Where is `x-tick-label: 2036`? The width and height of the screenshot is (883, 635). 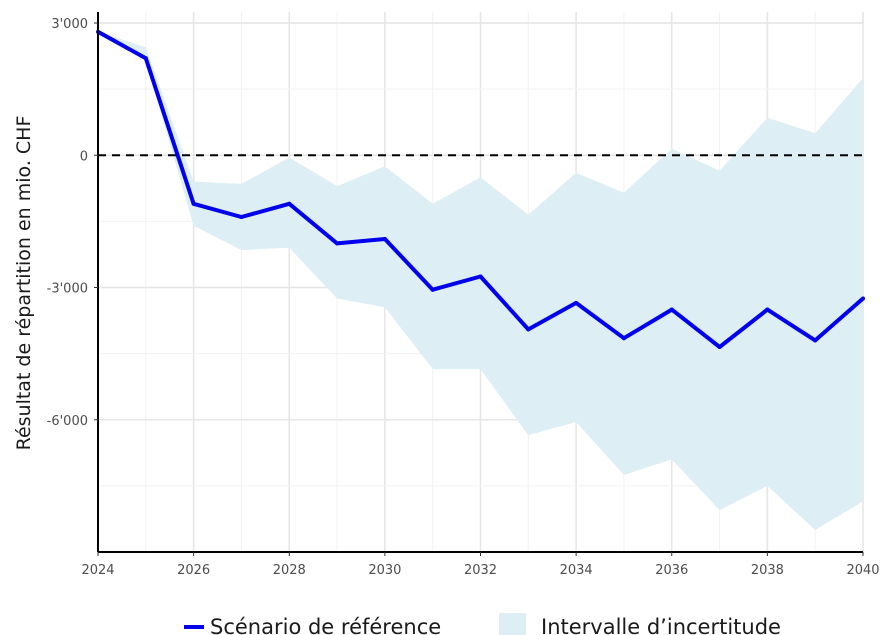 x-tick-label: 2036 is located at coordinates (671, 570).